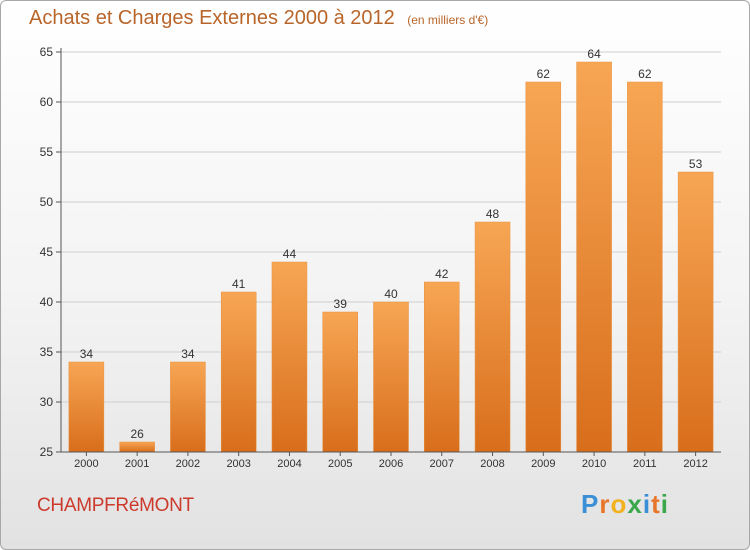 This screenshot has height=550, width=750. What do you see at coordinates (656, 504) in the screenshot?
I see `logo-letter: t` at bounding box center [656, 504].